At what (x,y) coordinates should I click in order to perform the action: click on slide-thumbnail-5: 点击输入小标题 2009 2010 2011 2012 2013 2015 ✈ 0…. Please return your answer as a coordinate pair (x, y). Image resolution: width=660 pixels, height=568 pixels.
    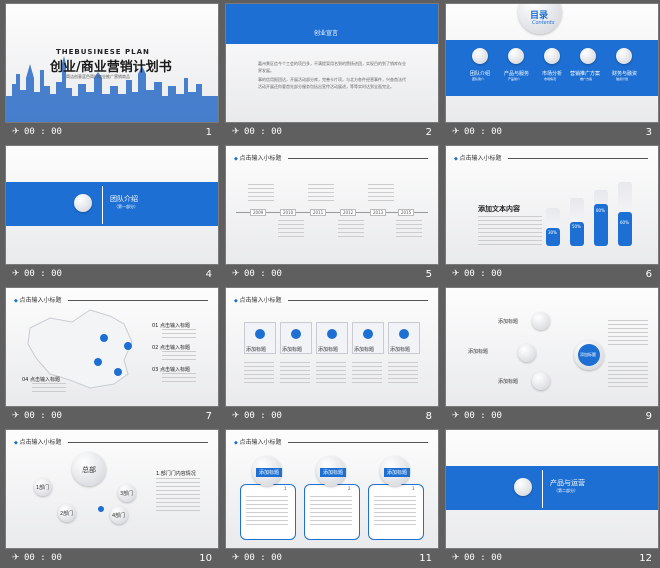
    Looking at the image, I should click on (332, 214).